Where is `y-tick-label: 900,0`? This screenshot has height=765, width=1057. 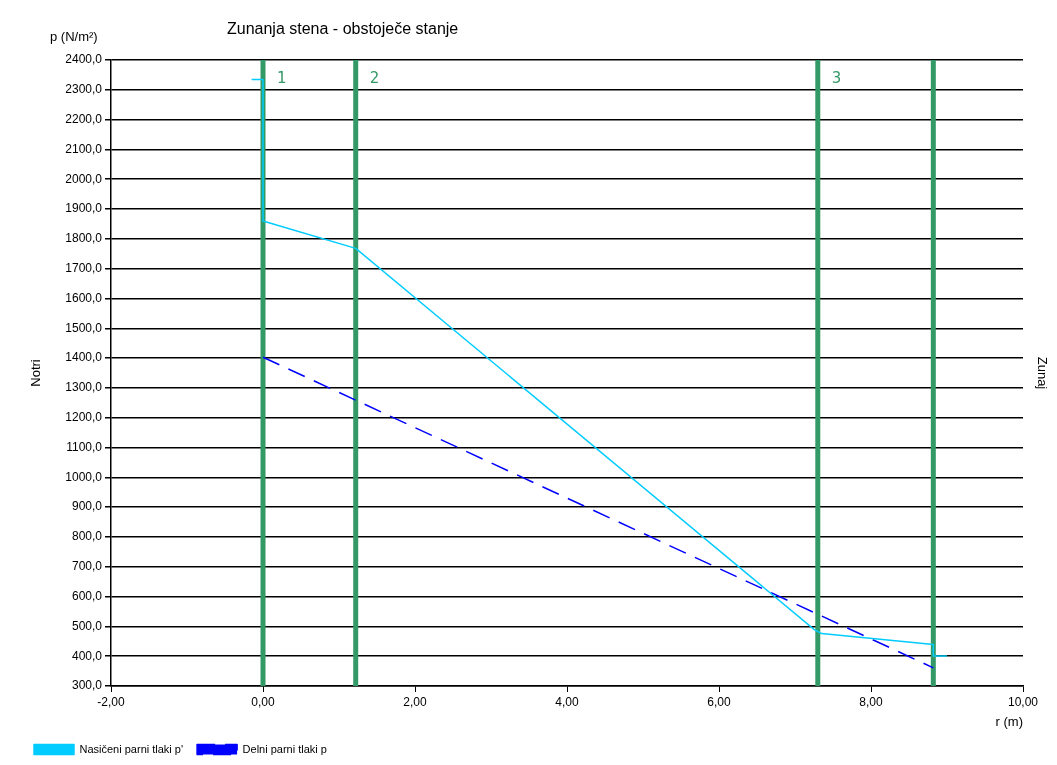 y-tick-label: 900,0 is located at coordinates (87, 506).